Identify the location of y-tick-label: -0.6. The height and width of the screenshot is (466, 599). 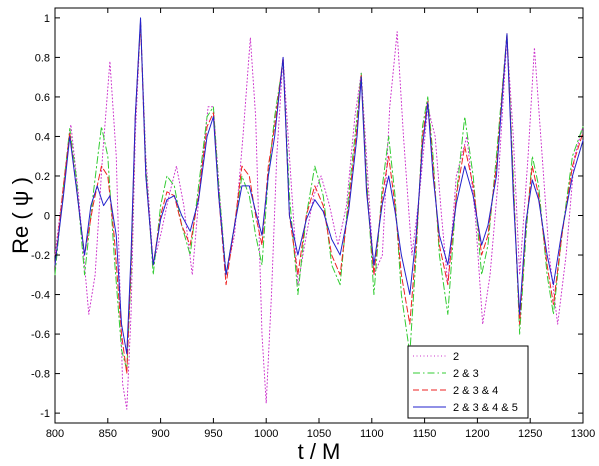
(40, 335).